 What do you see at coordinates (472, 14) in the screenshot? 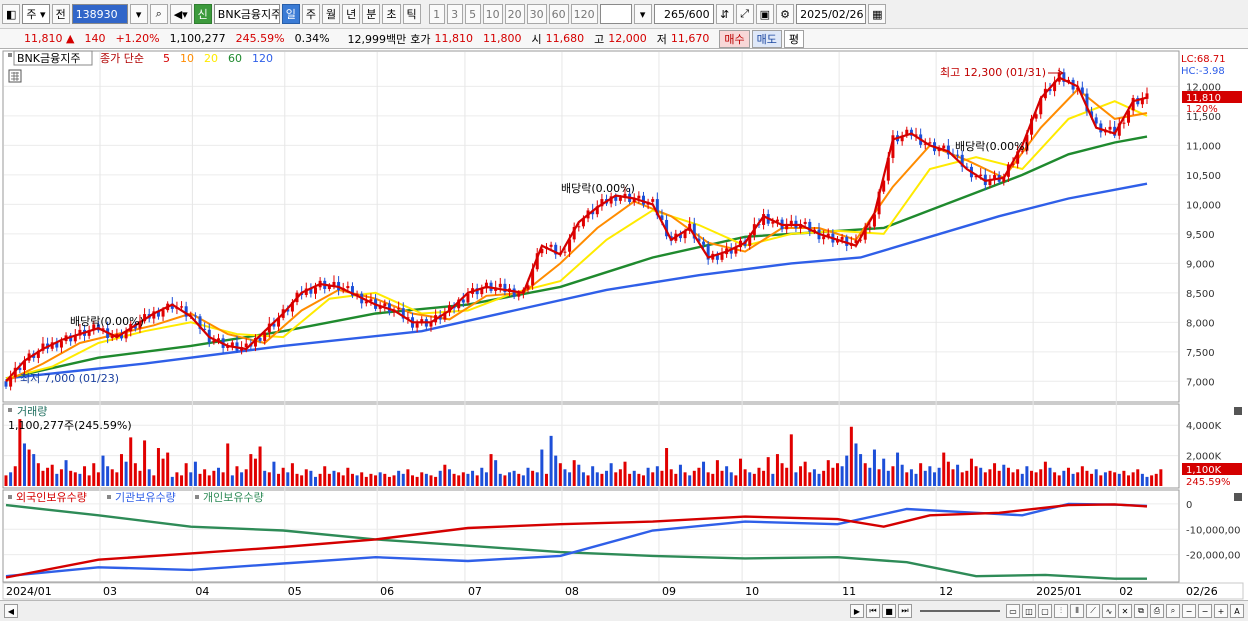
I see `interval-tab-2: 5` at bounding box center [472, 14].